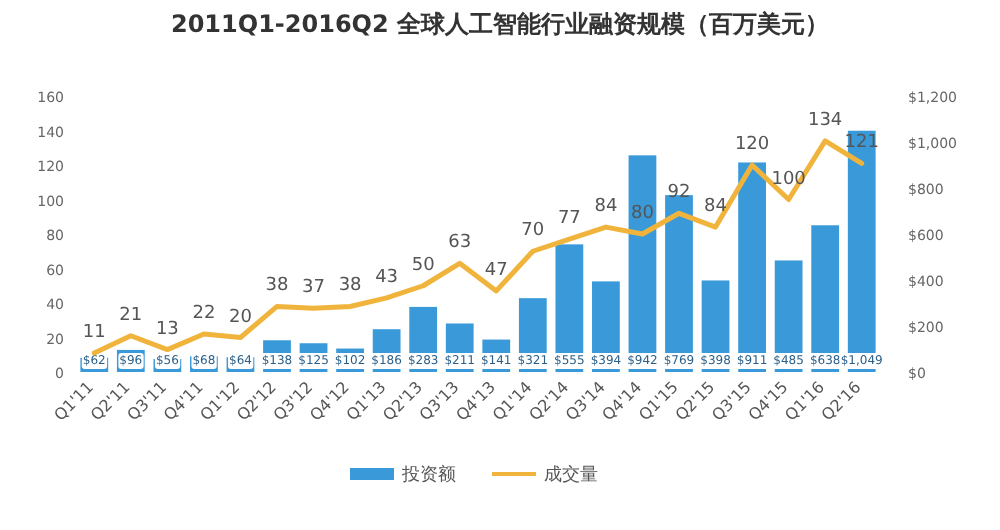 The image size is (1000, 530). I want to click on data-label: 11, so click(94, 333).